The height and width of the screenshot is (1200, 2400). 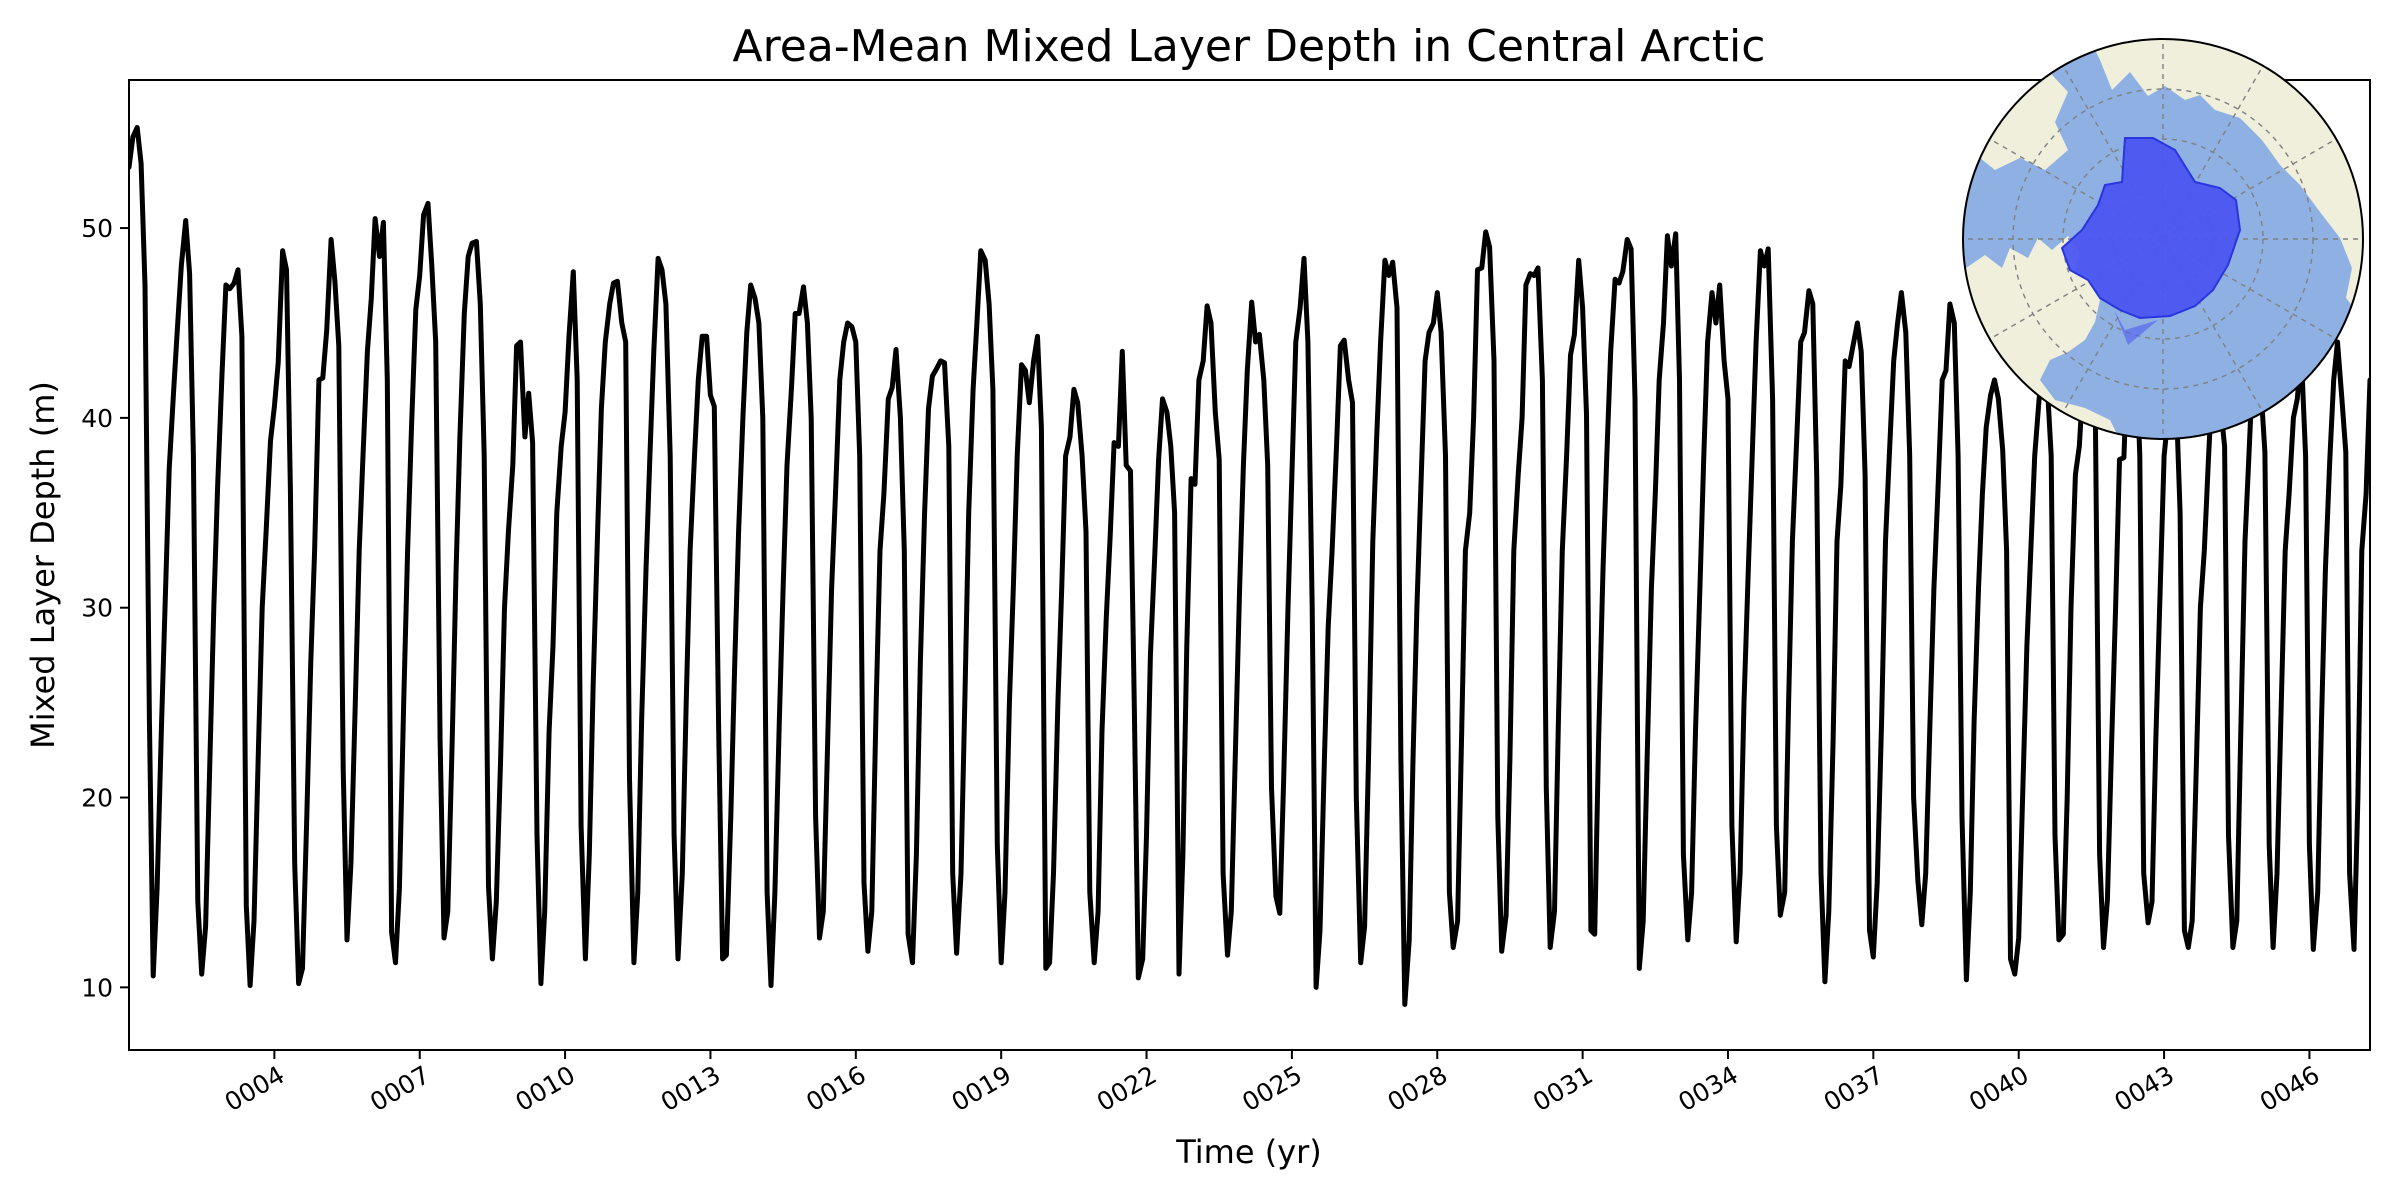 I want to click on y-tick-label-3: 40, so click(x=97, y=418).